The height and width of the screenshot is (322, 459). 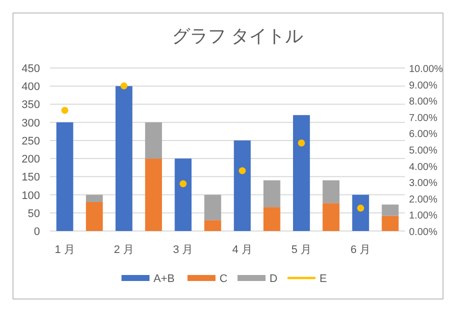 What do you see at coordinates (64, 250) in the screenshot?
I see `x-tick-label: 1 月` at bounding box center [64, 250].